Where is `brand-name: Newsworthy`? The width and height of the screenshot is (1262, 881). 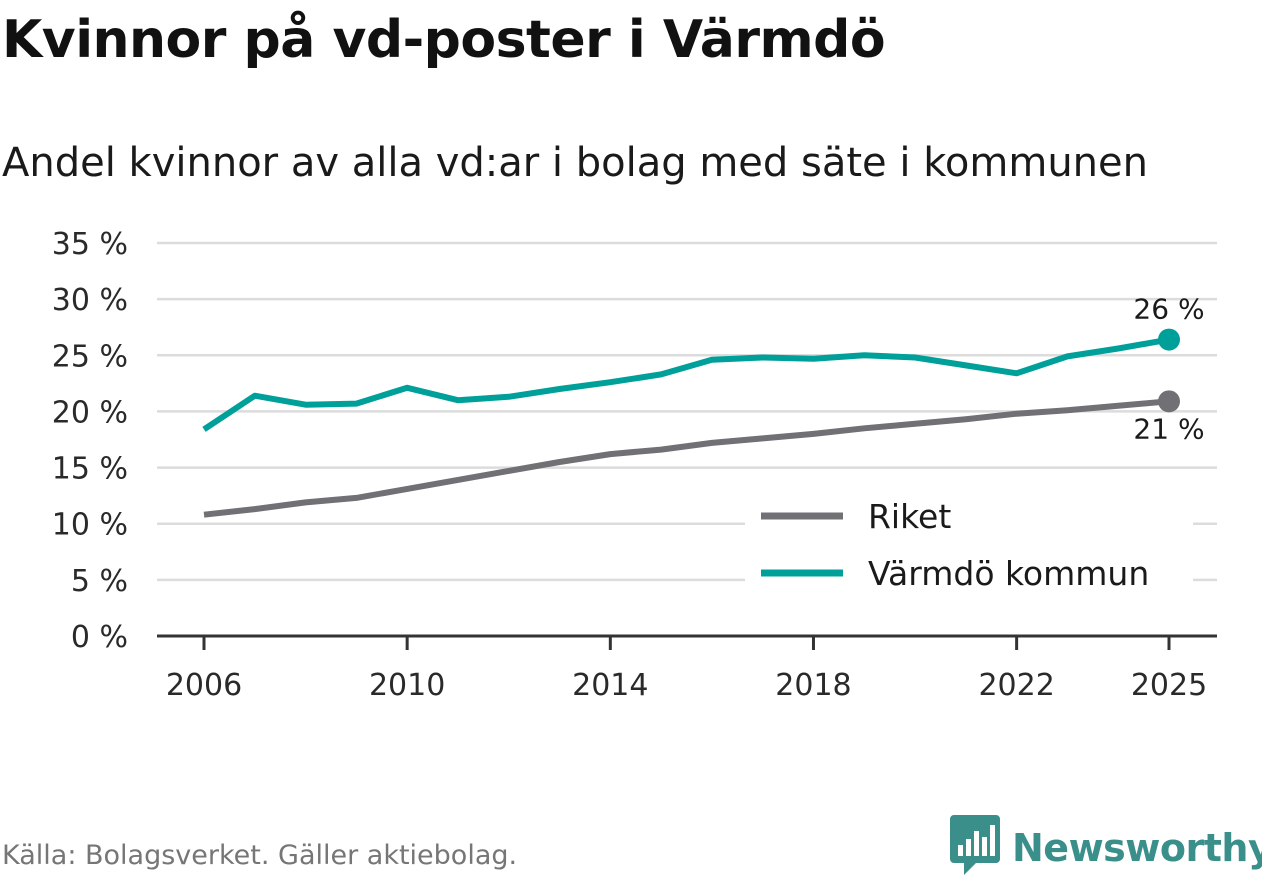
brand-name: Newsworthy is located at coordinates (1137, 848).